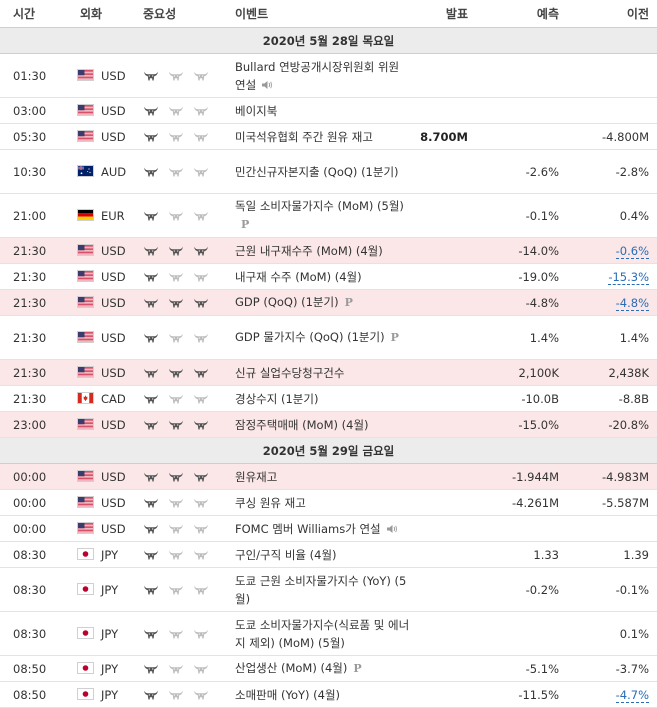 This screenshot has height=708, width=657. I want to click on event-previous-revised: -15.3%, so click(628, 277).